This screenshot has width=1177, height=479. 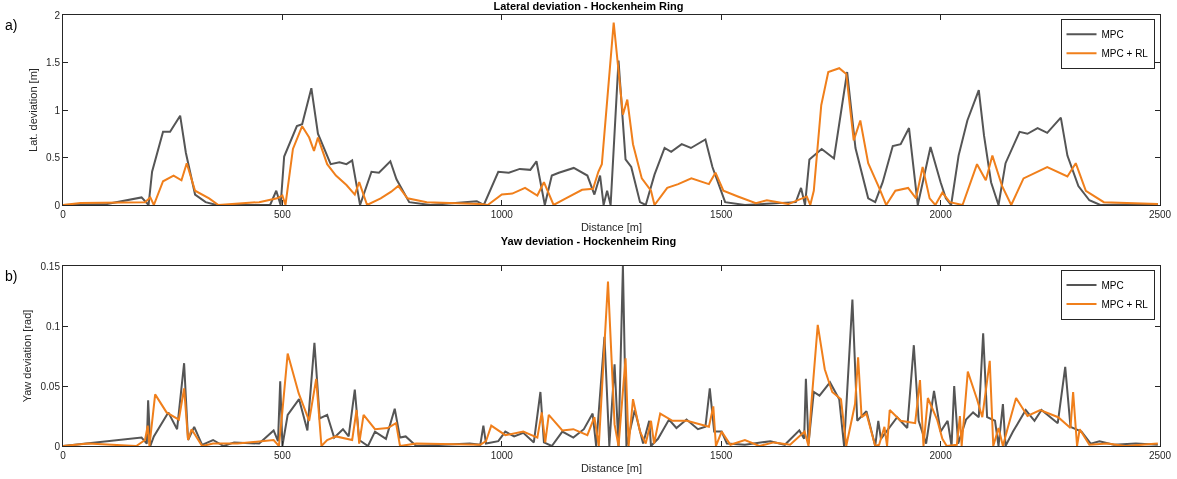 What do you see at coordinates (53, 157) in the screenshot?
I see `y-tick-label: 0.5` at bounding box center [53, 157].